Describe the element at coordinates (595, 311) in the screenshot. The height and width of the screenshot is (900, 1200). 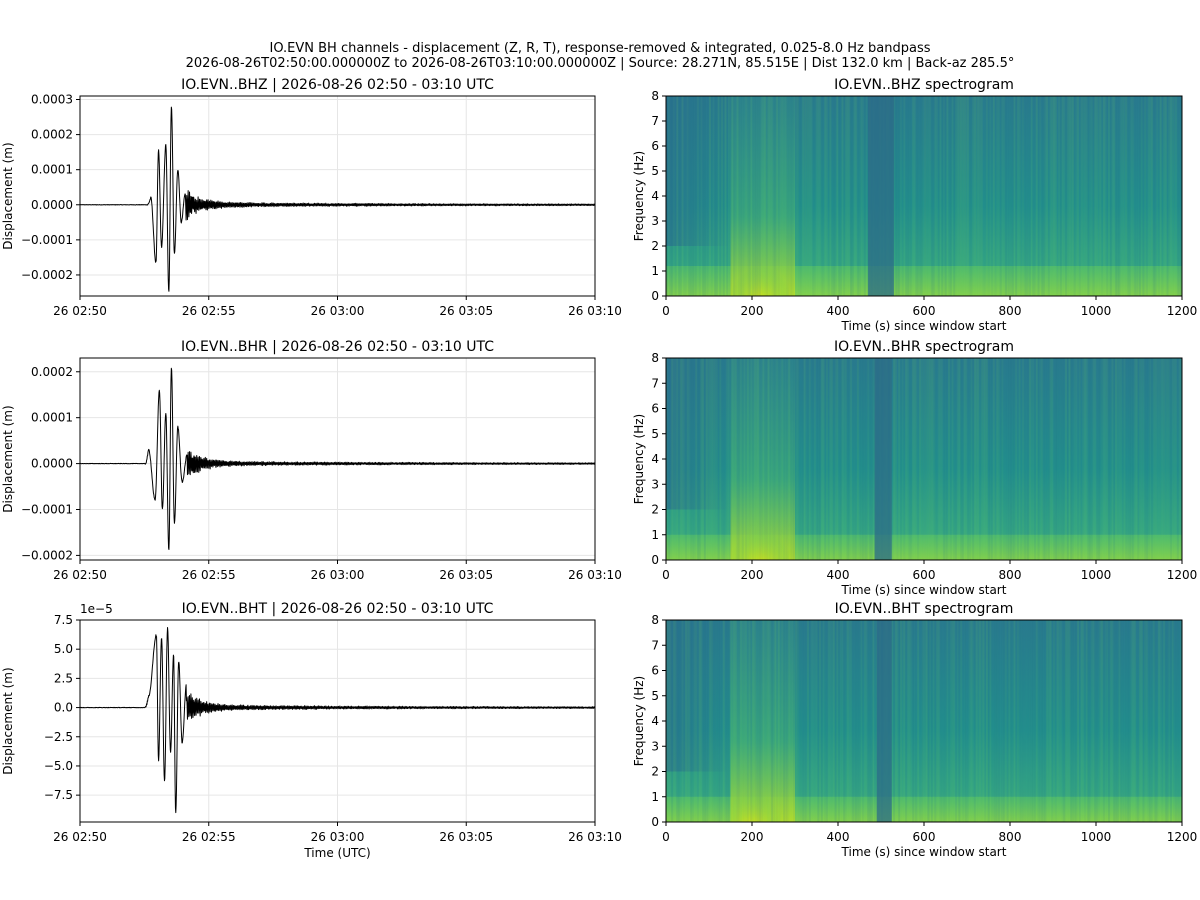
I see `x-tick-label: 26 03:10` at that location.